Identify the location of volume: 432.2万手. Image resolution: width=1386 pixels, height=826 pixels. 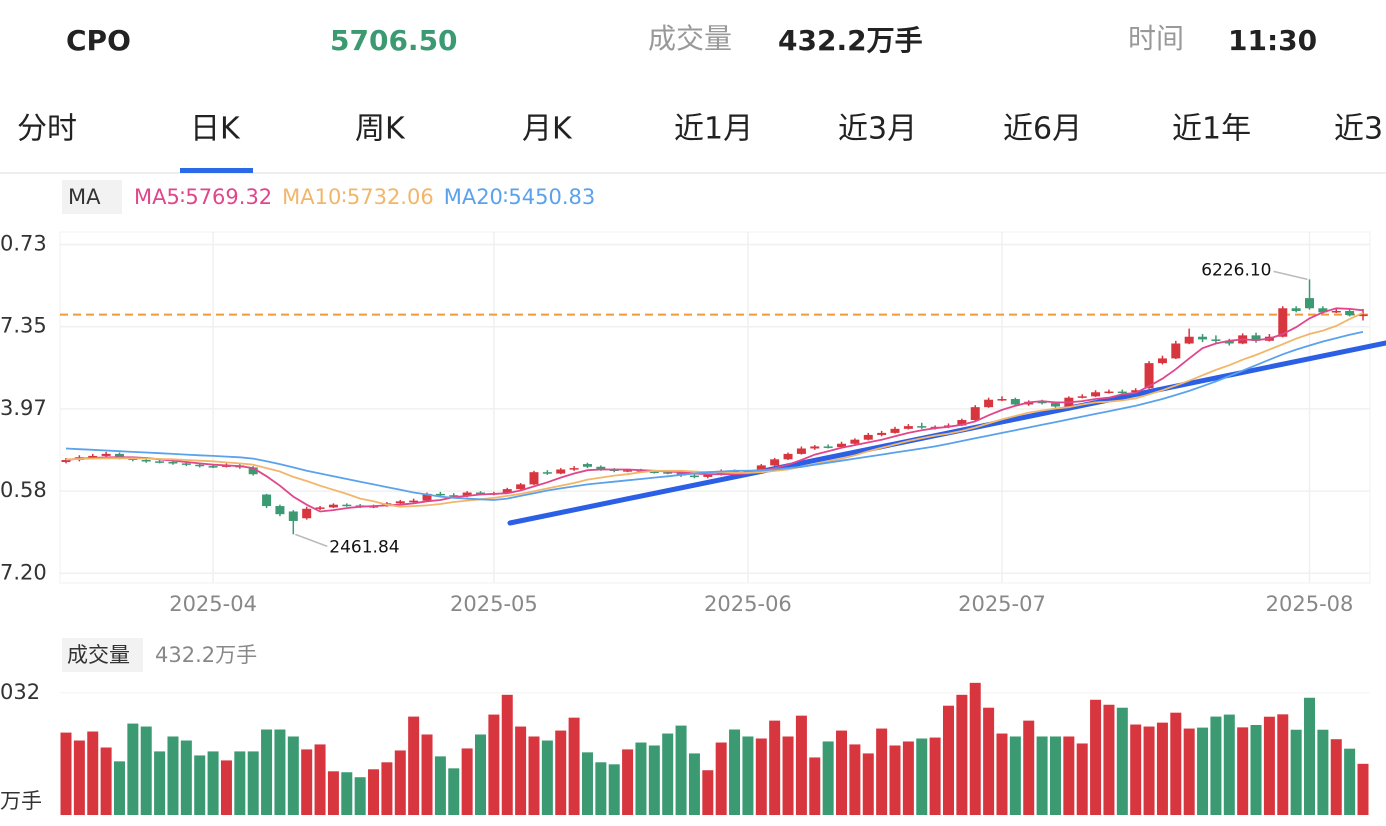
(850, 40).